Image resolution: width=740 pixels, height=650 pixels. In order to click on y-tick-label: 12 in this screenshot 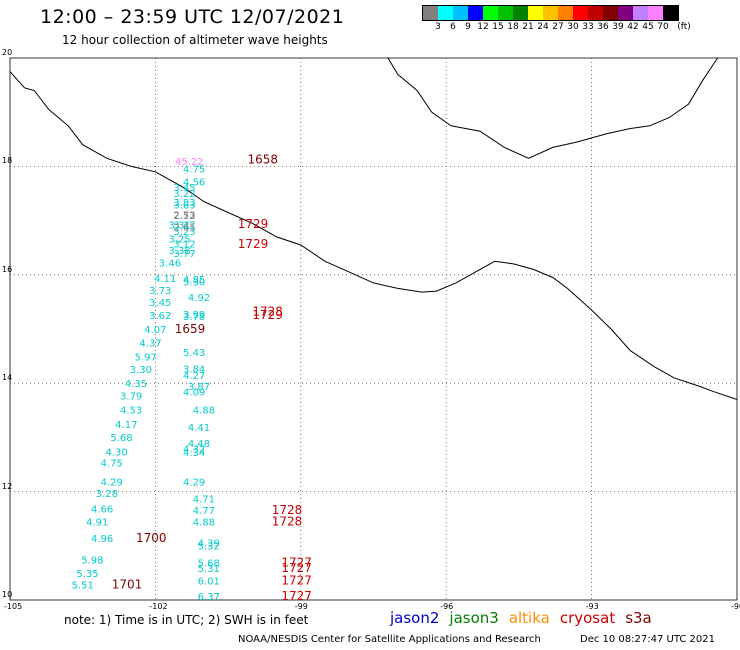, I will do `click(7, 486)`.